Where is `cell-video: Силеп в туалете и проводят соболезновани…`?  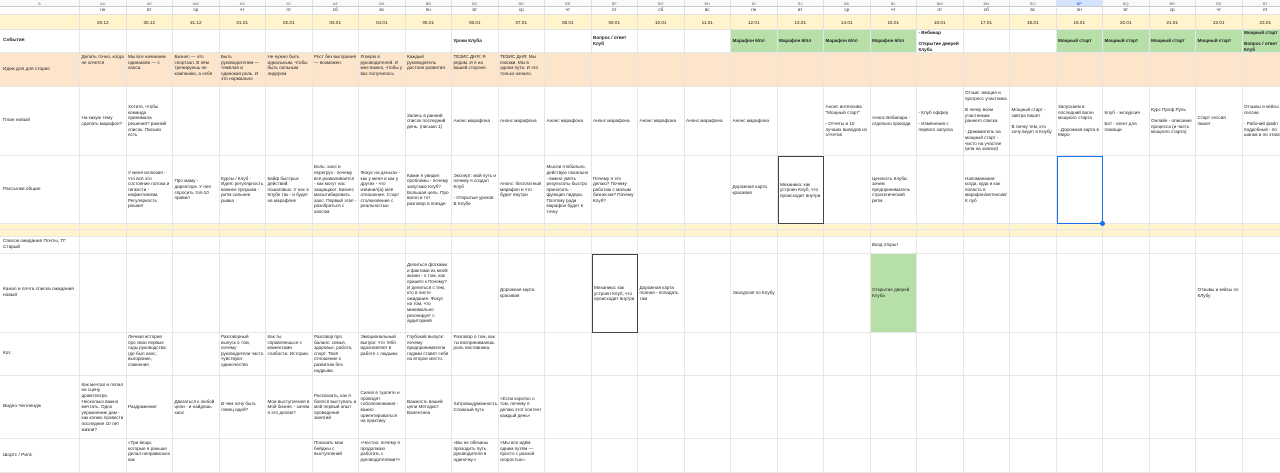 cell-video: Силеп в туалете и проводят соболезновани… is located at coordinates (382, 407).